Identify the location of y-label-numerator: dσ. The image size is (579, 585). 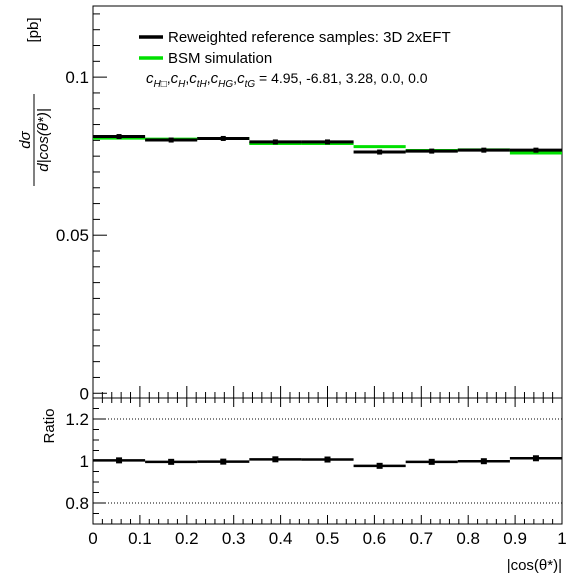
(25, 139).